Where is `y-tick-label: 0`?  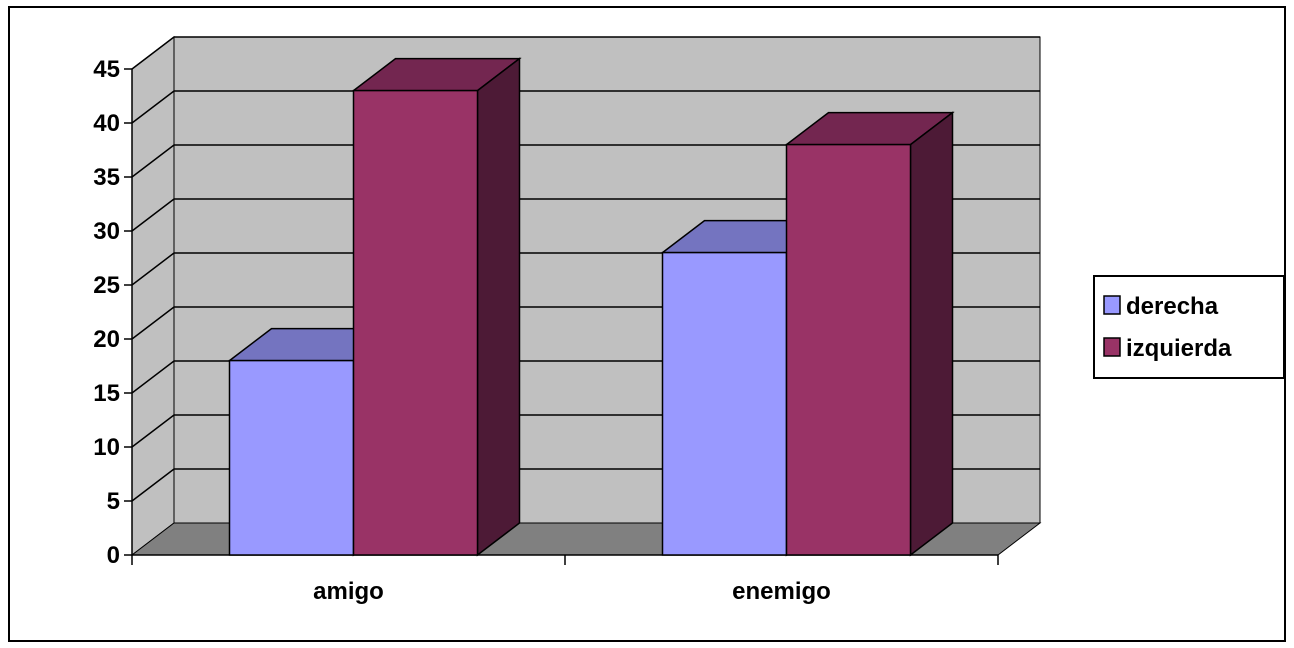 y-tick-label: 0 is located at coordinates (113, 555).